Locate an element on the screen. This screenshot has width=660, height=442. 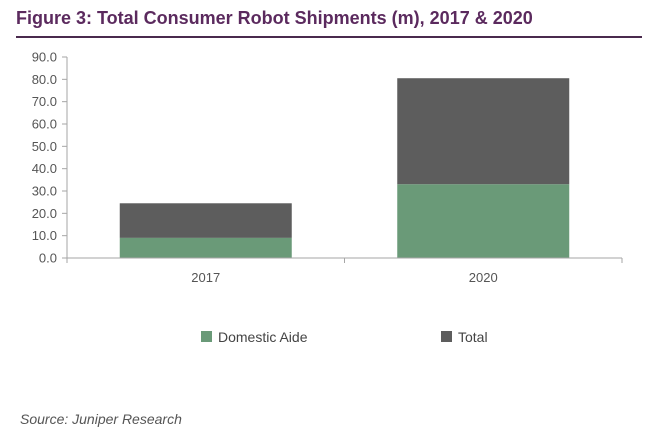
x-tick-label: 2020 is located at coordinates (483, 277).